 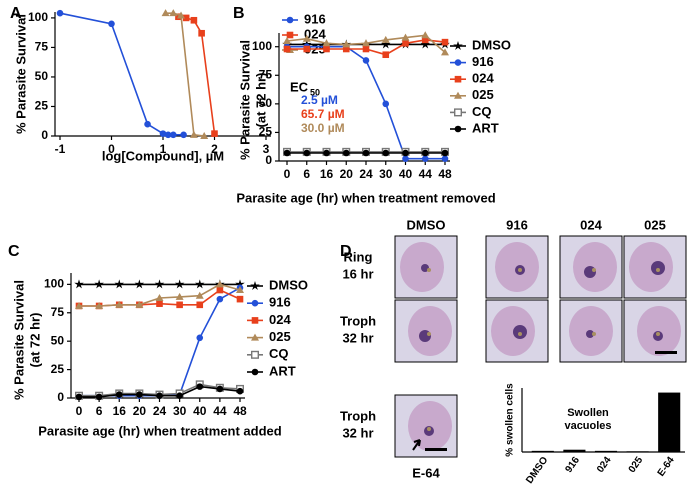 I want to click on y-tick-label: 25, so click(x=42, y=106).